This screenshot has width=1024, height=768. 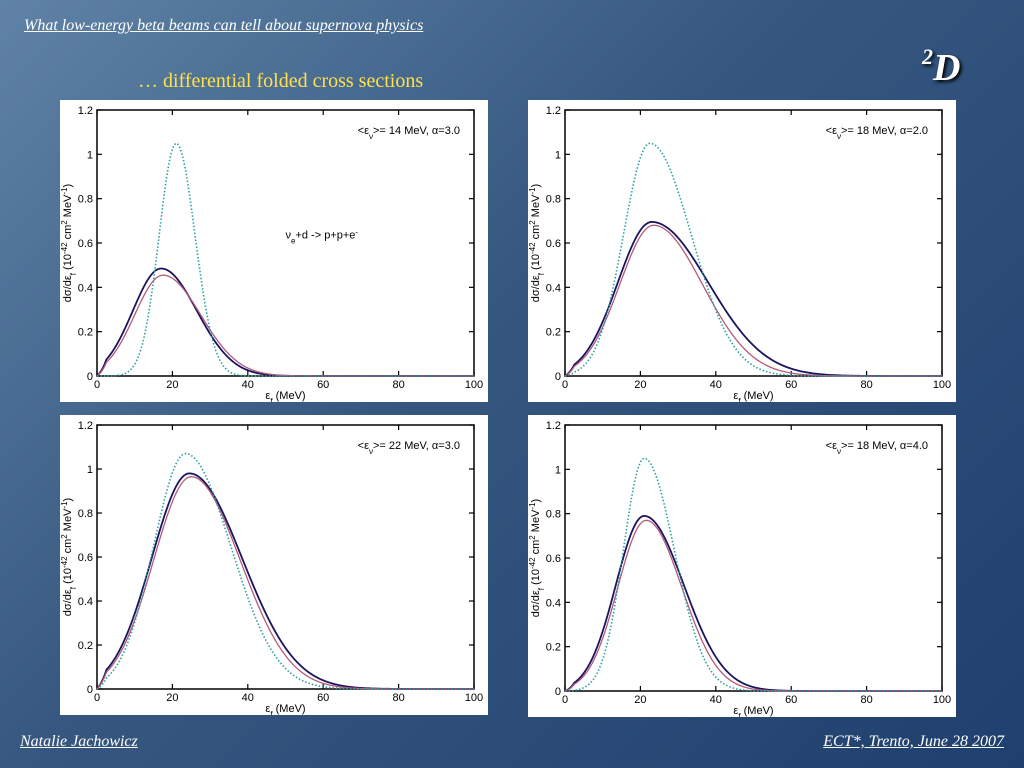 What do you see at coordinates (947, 68) in the screenshot?
I see `badge-letter: D` at bounding box center [947, 68].